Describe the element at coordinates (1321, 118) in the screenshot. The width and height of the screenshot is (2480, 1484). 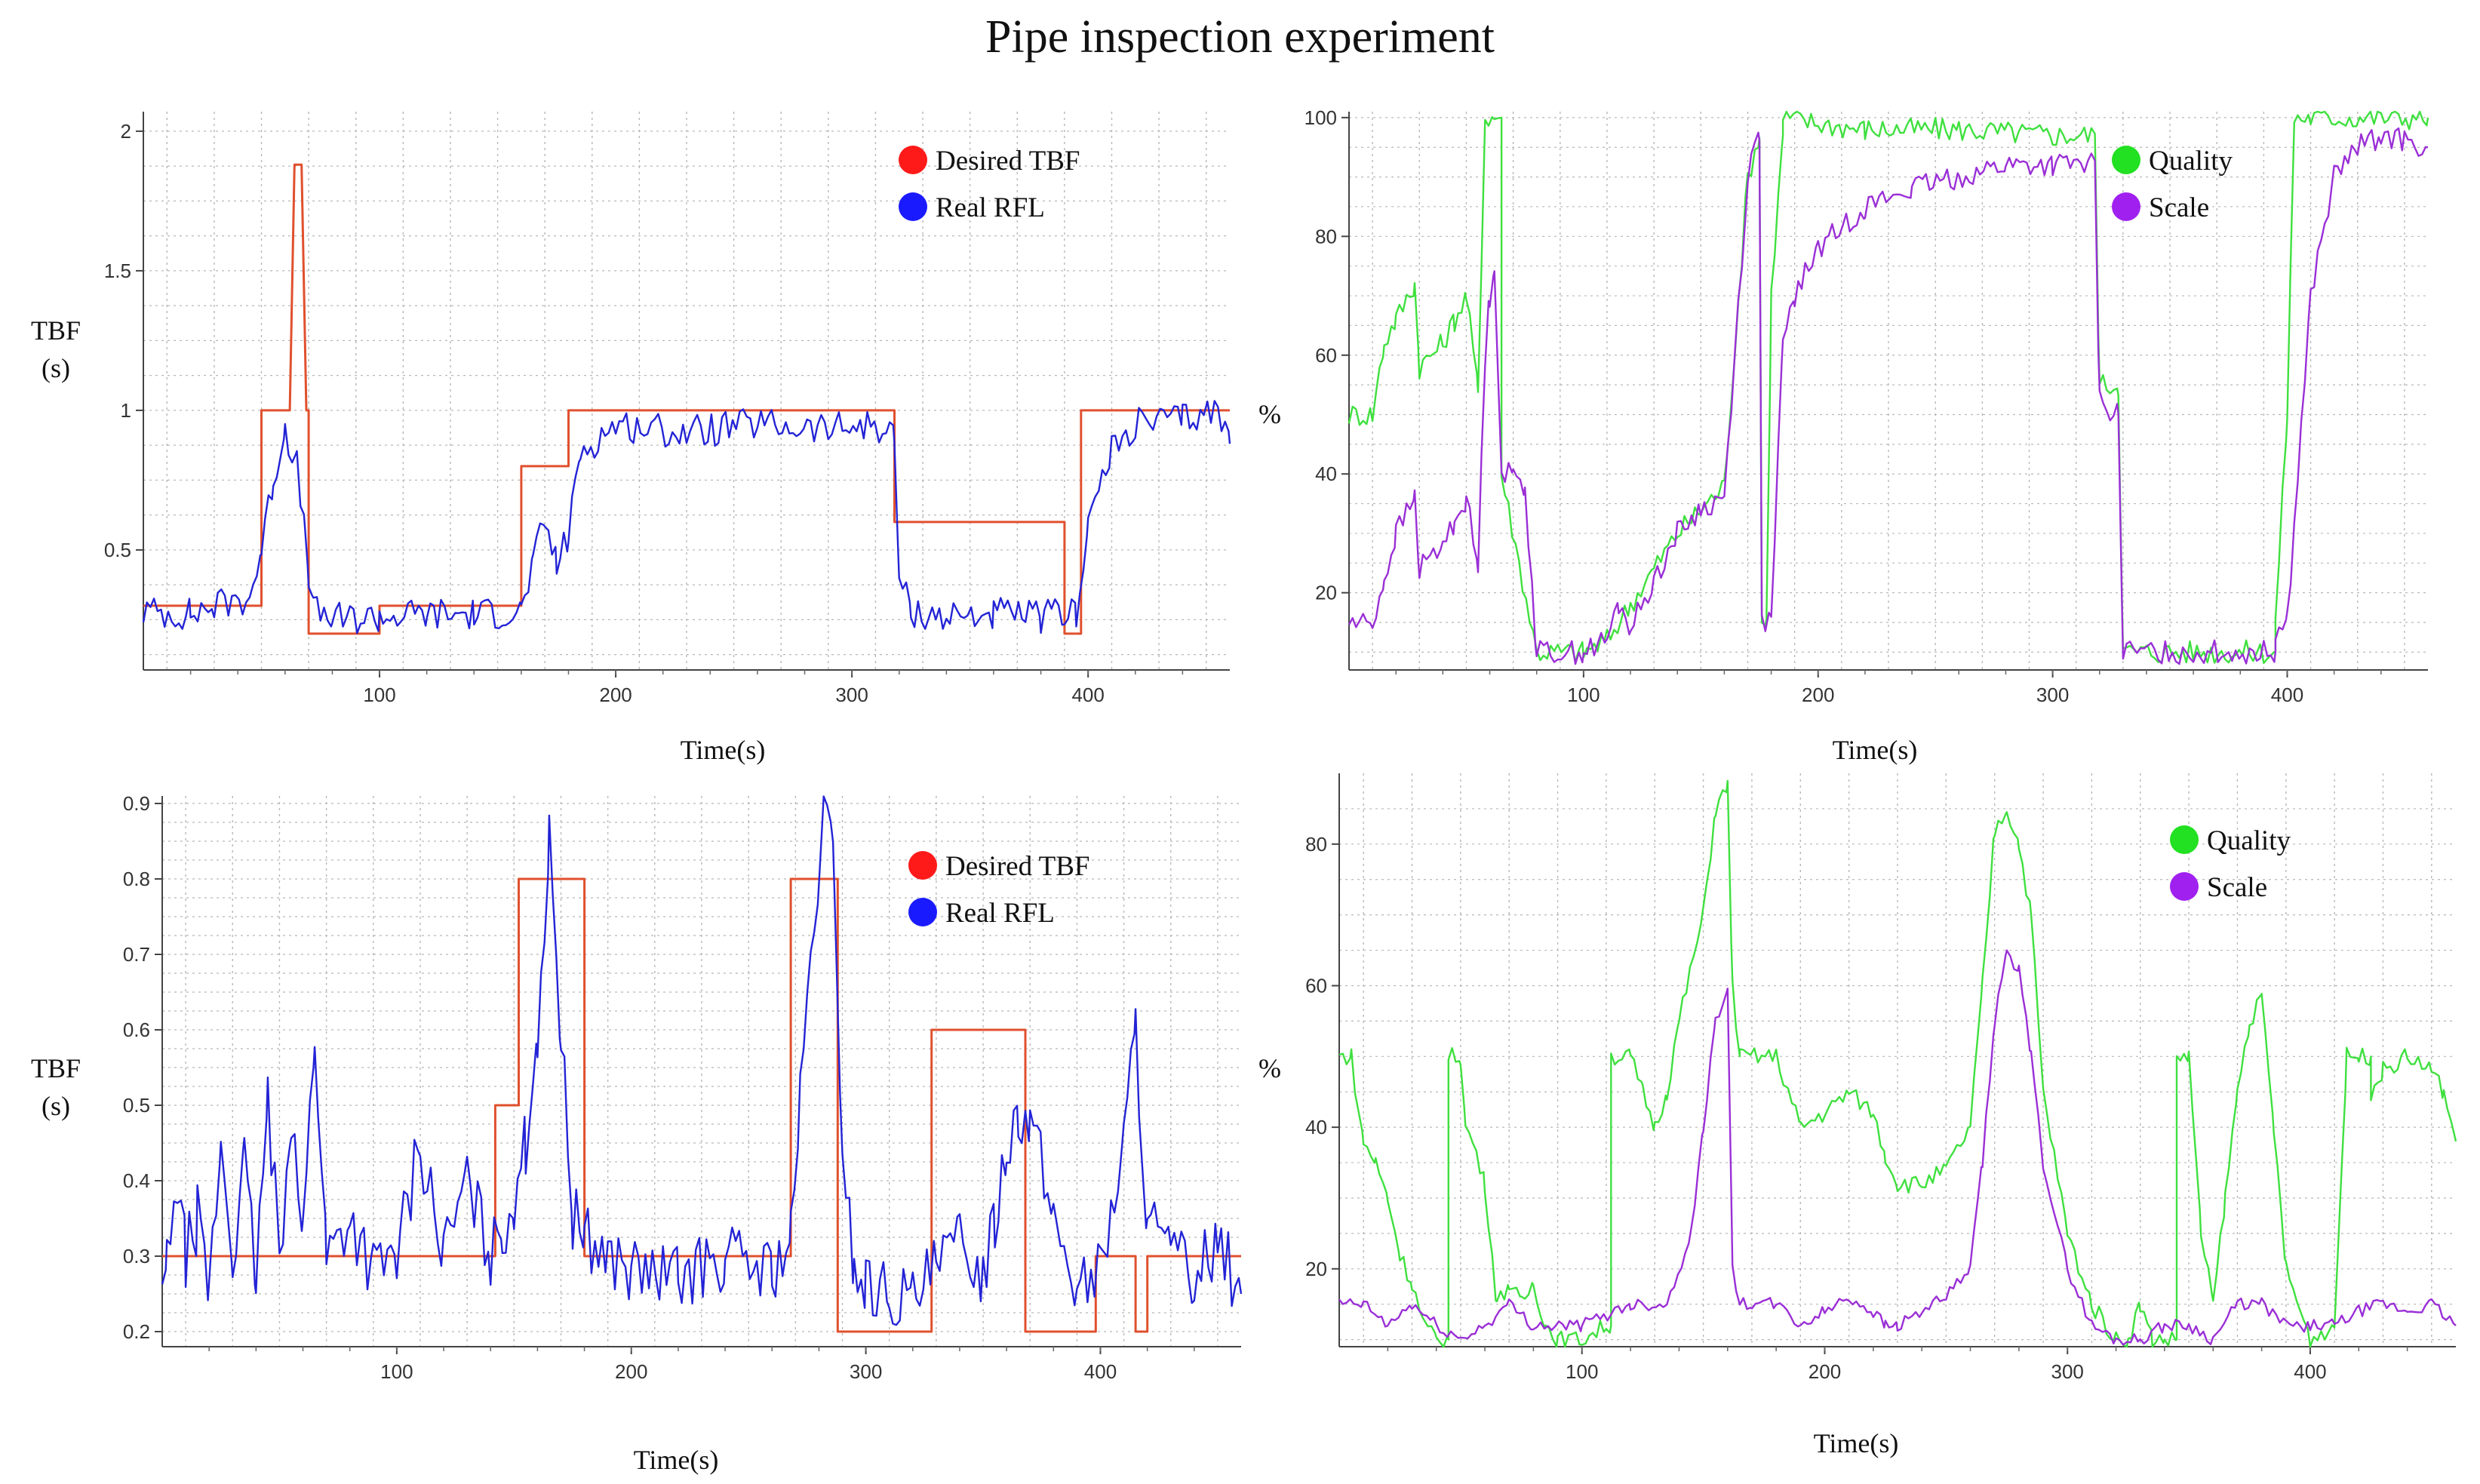
I see `y-tick-label: 100` at that location.